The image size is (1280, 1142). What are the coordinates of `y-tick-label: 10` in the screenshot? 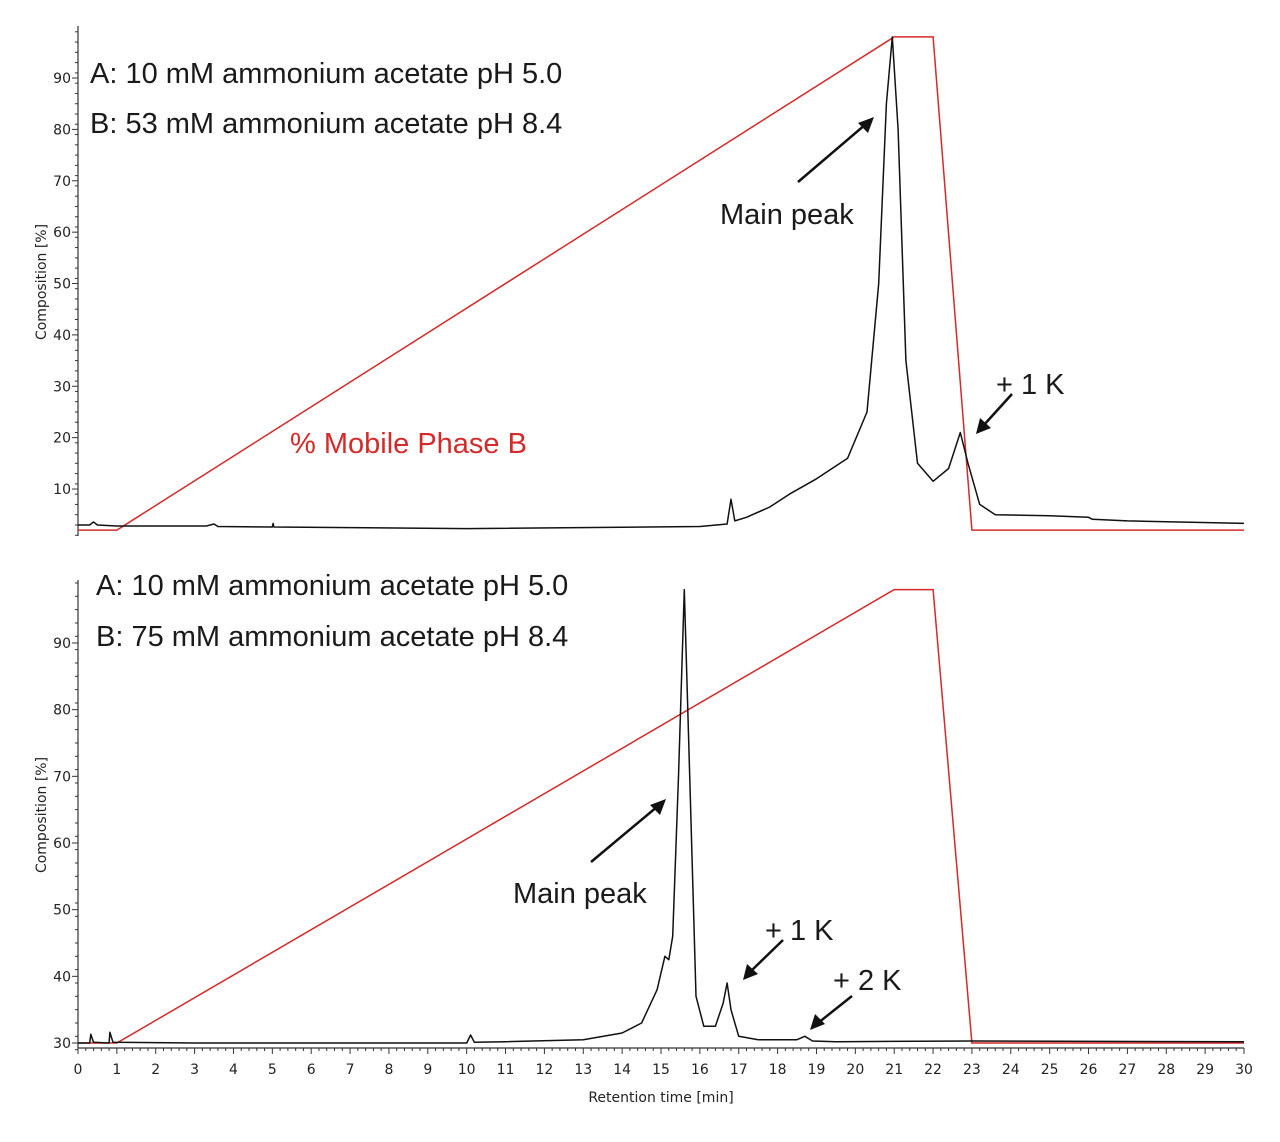 It's located at (62, 490).